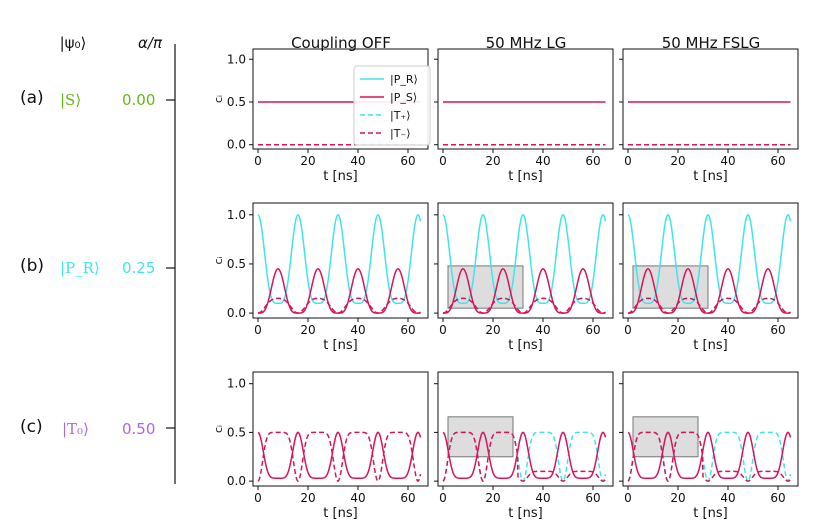 Image resolution: width=830 pixels, height=531 pixels. What do you see at coordinates (73, 43) in the screenshot?
I see `psi0-header: |ψ₀⟩` at bounding box center [73, 43].